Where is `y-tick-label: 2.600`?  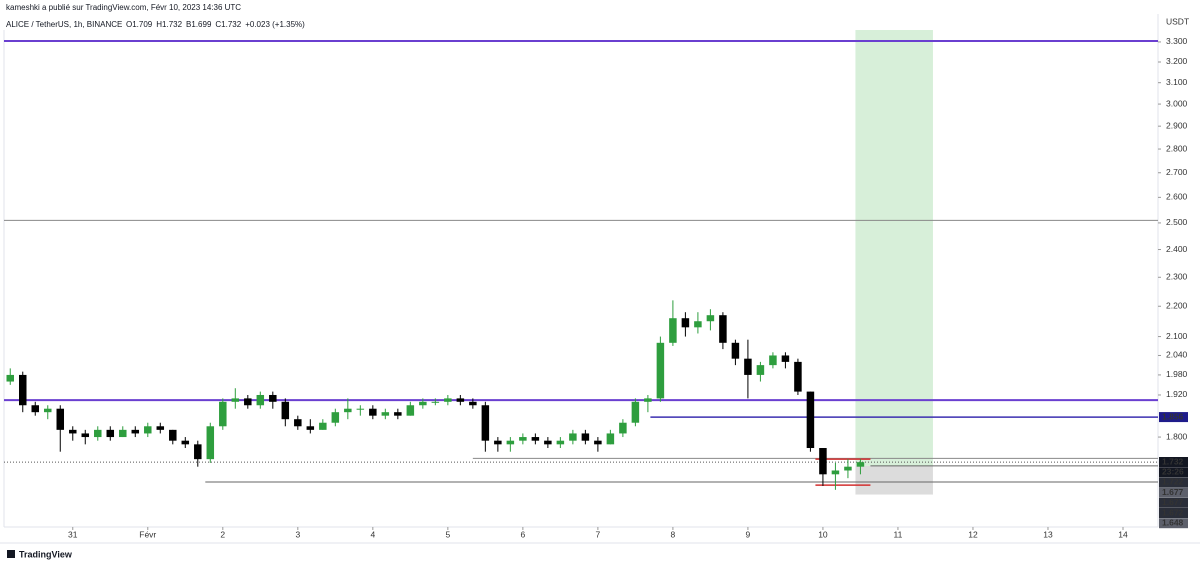
y-tick-label: 2.600 is located at coordinates (1177, 197).